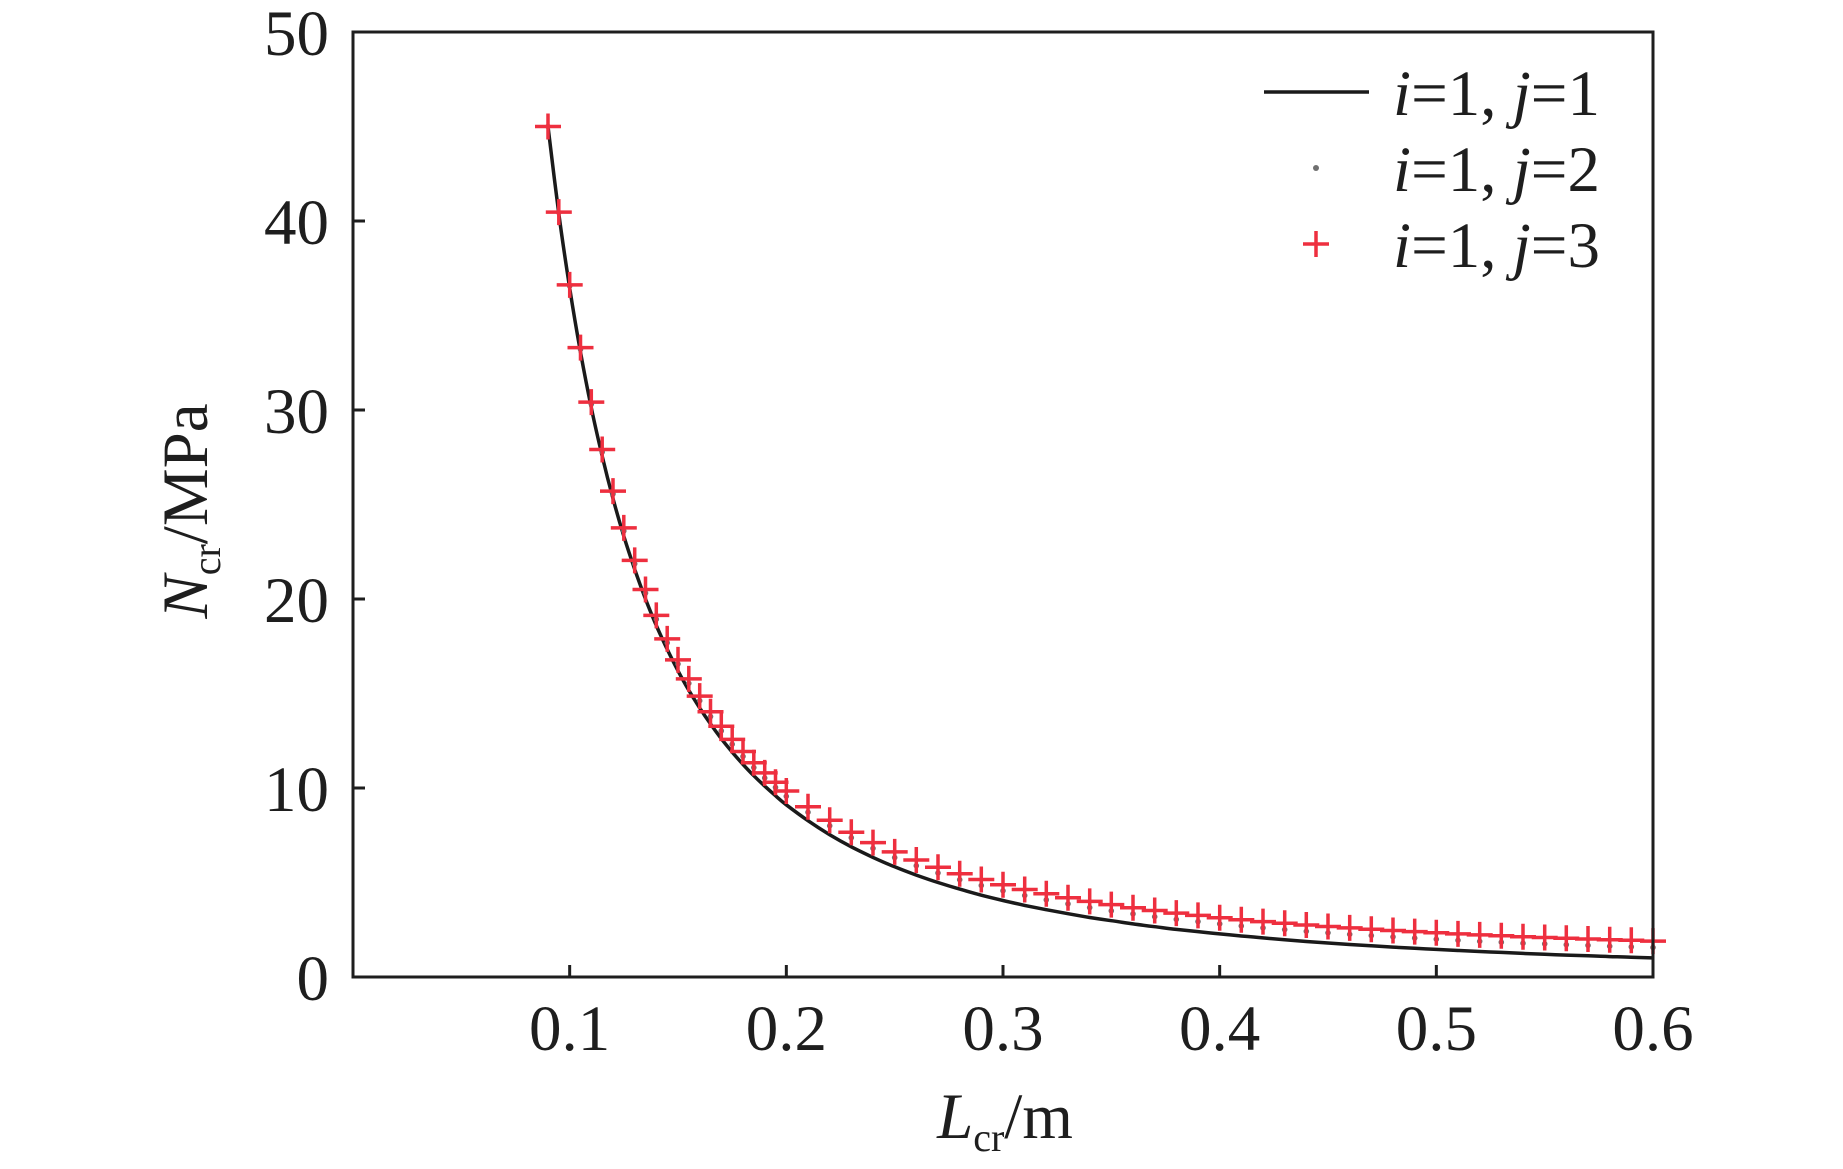 The width and height of the screenshot is (1843, 1169). Describe the element at coordinates (186, 596) in the screenshot. I see `y-axis-title-variable: N` at that location.